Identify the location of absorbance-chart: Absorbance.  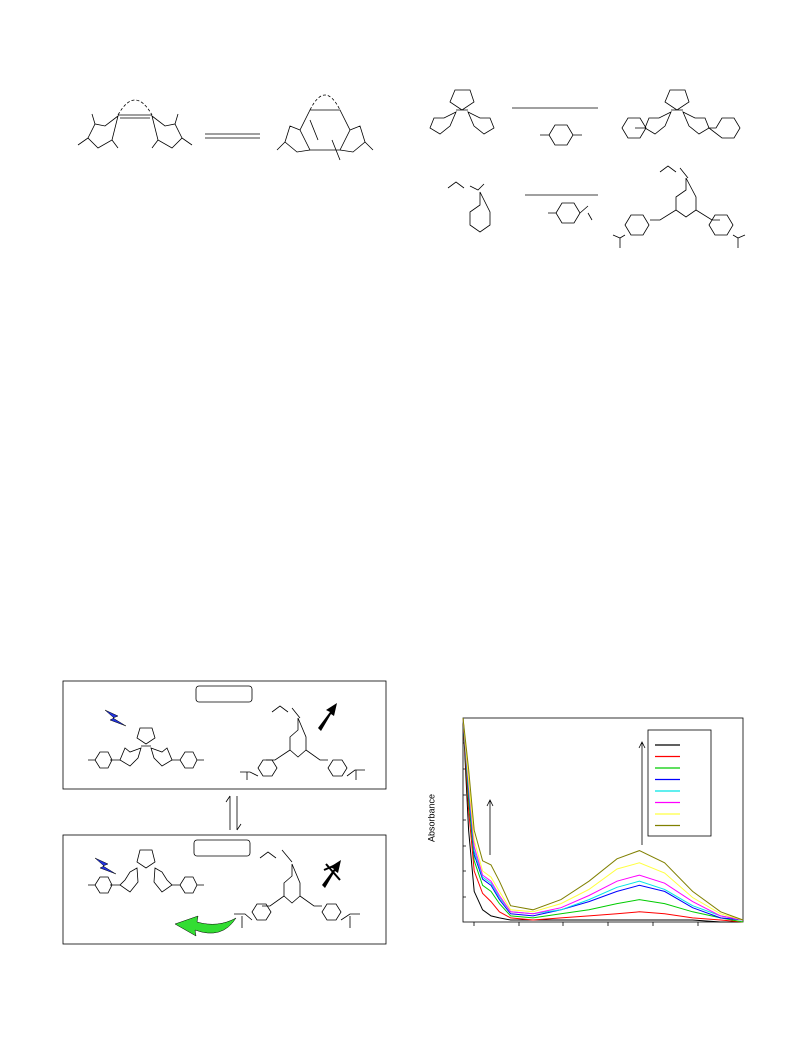
(585, 821).